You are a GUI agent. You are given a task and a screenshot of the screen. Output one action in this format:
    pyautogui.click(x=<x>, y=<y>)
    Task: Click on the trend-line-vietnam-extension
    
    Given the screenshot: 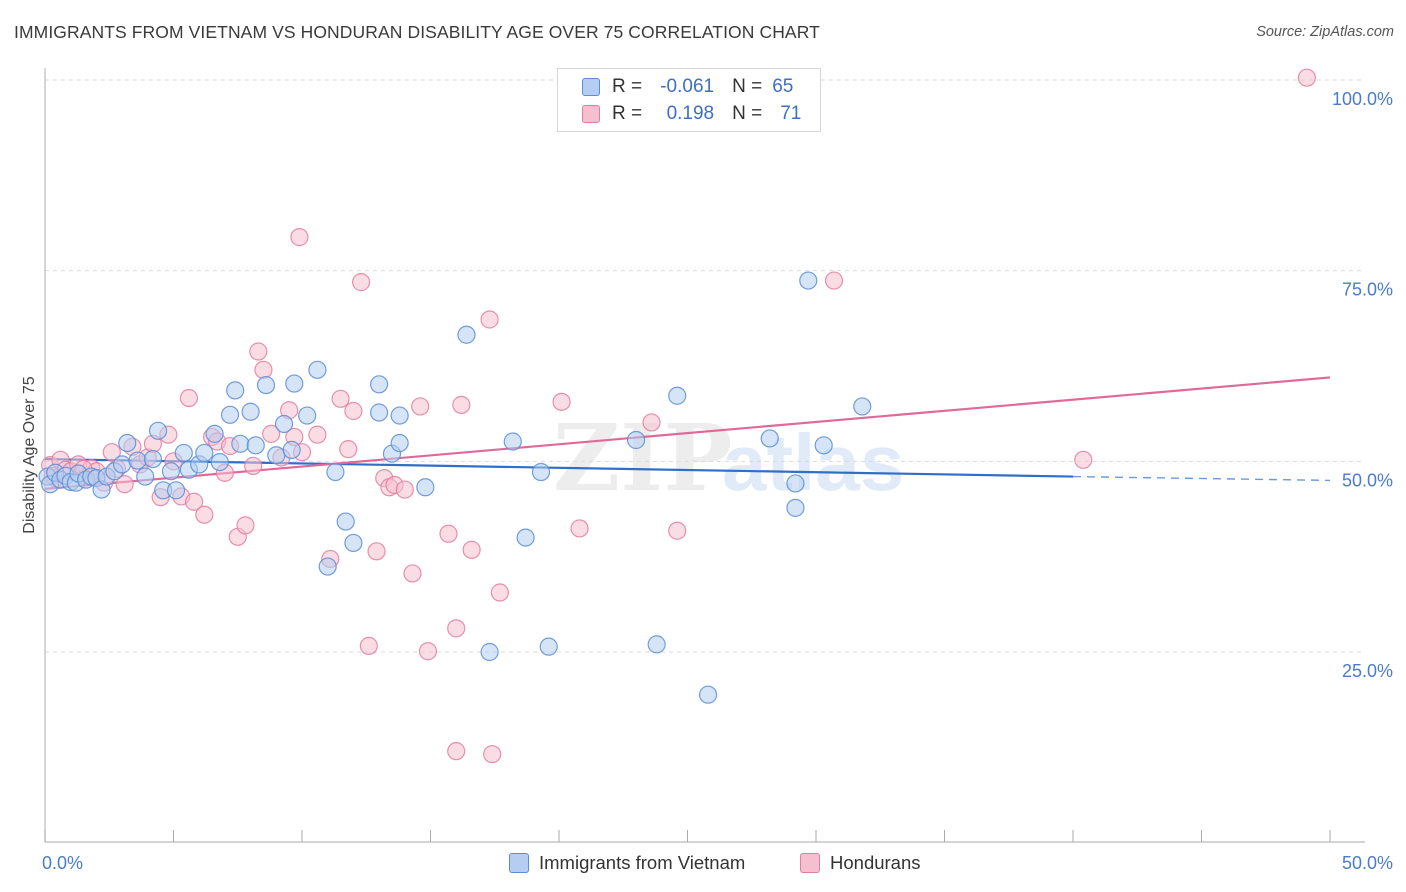 What is the action you would take?
    pyautogui.click(x=1201, y=478)
    